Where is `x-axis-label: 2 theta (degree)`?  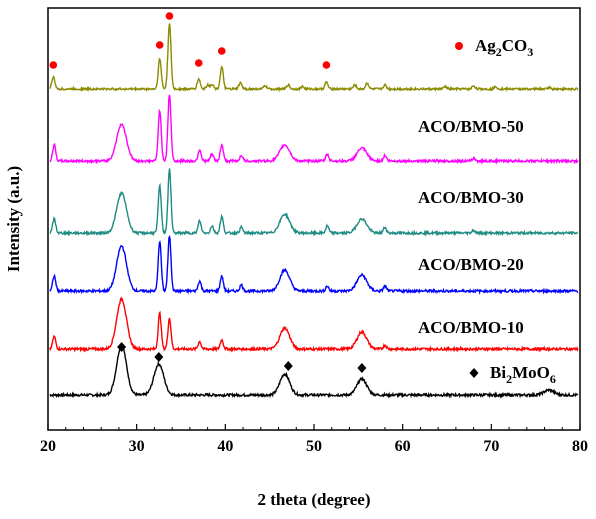
x-axis-label: 2 theta (degree) is located at coordinates (314, 499).